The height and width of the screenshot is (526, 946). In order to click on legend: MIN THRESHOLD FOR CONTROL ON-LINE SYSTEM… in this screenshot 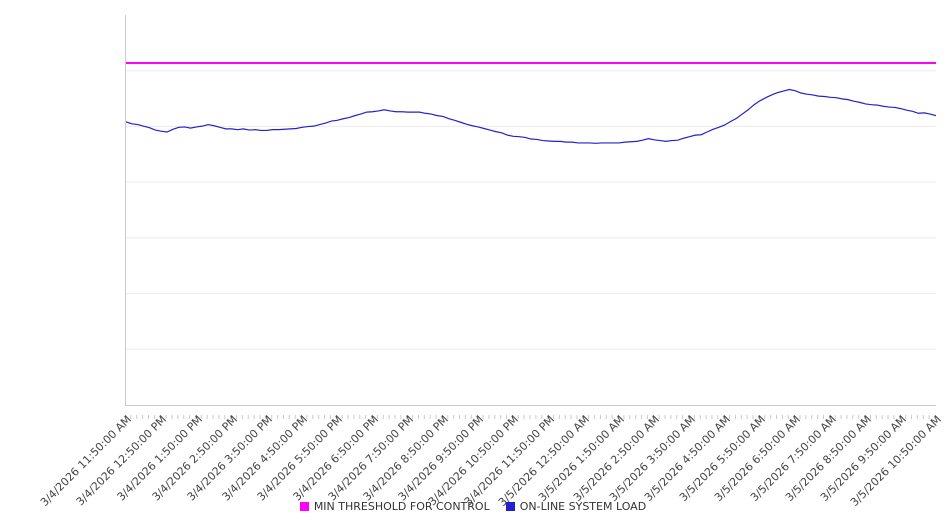, I will do `click(473, 506)`.